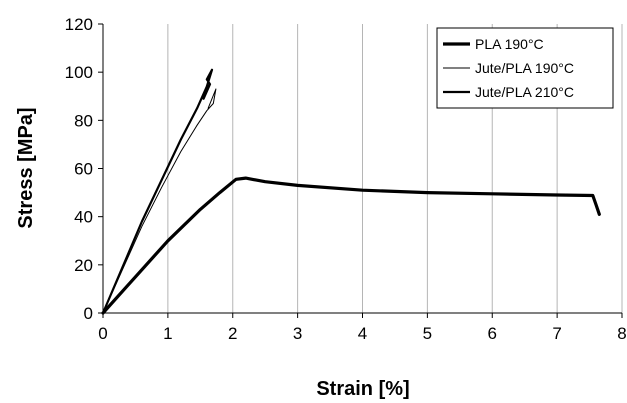 Image resolution: width=627 pixels, height=403 pixels. What do you see at coordinates (509, 44) in the screenshot?
I see `legend-label-0: PLA 190°C` at bounding box center [509, 44].